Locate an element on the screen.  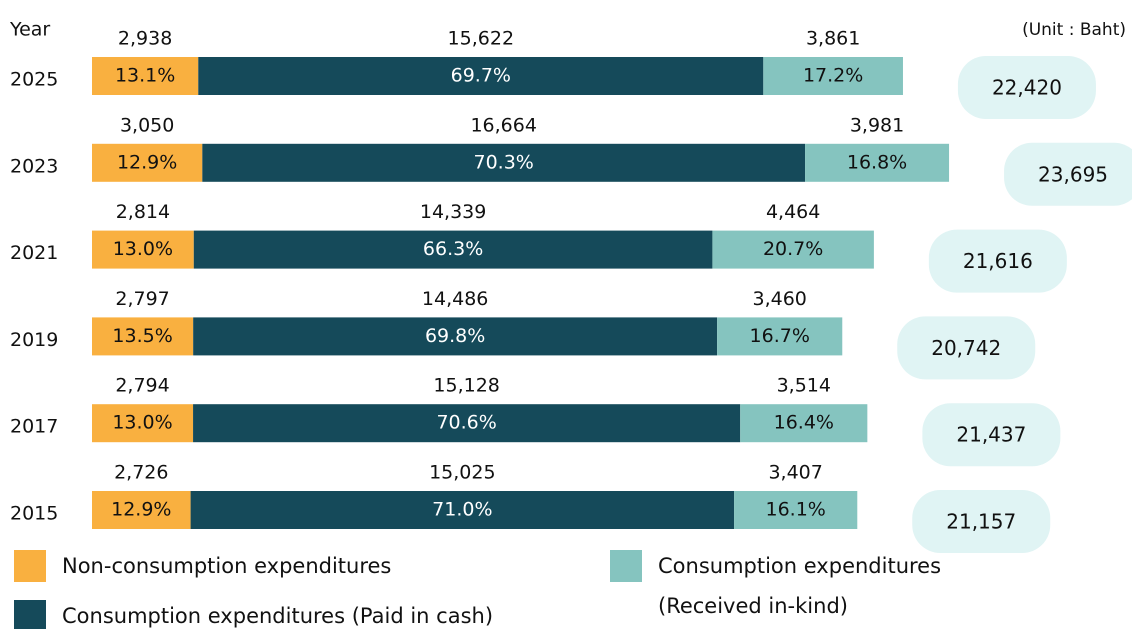
value-label: 3,514 is located at coordinates (804, 386).